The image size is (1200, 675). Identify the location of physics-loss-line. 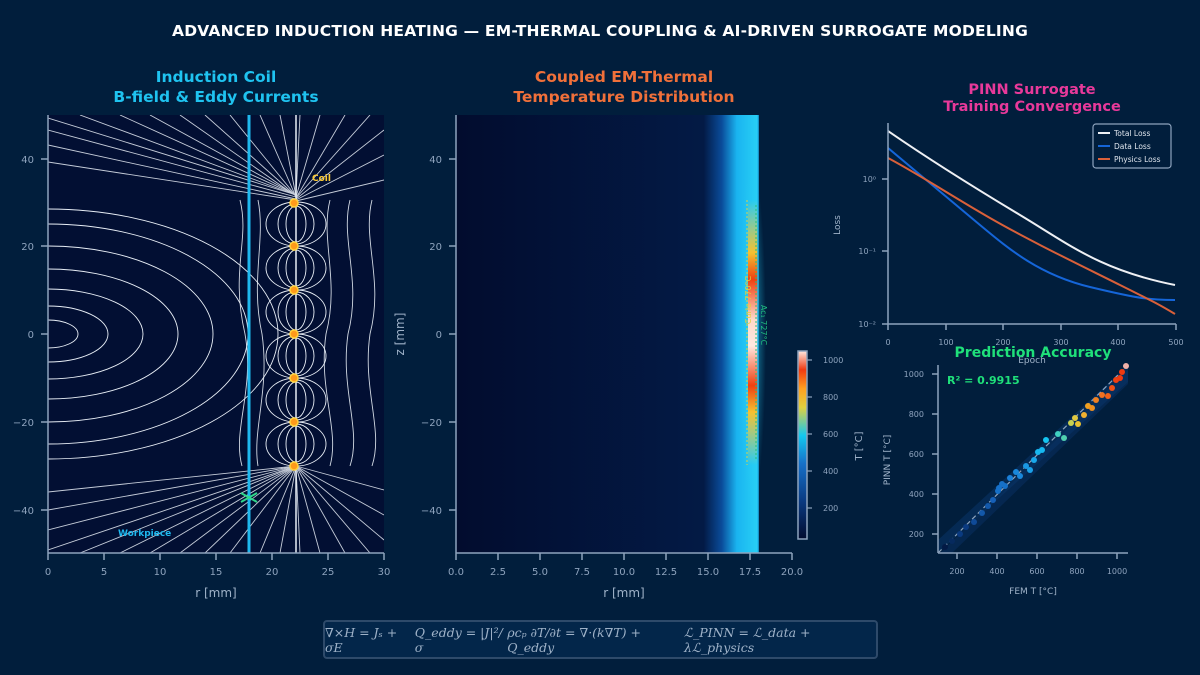
(1031, 236).